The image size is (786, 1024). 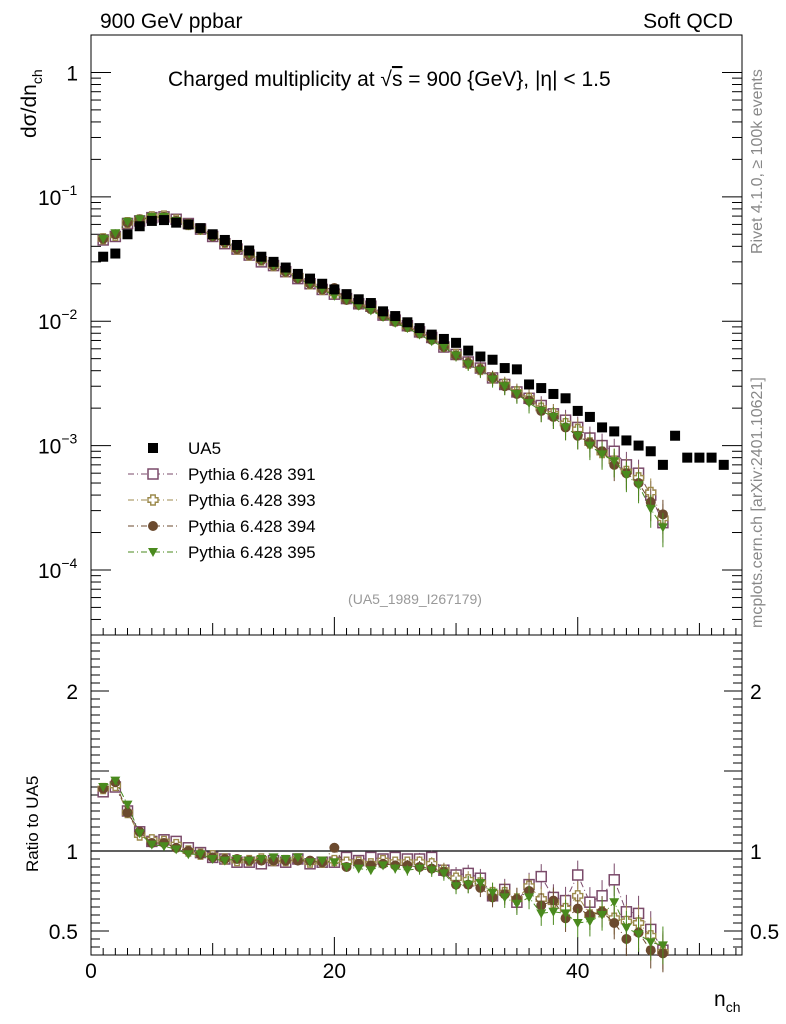 I want to click on title-suffix: = 900 {GeV}, |η| < 1.5, so click(x=506, y=79).